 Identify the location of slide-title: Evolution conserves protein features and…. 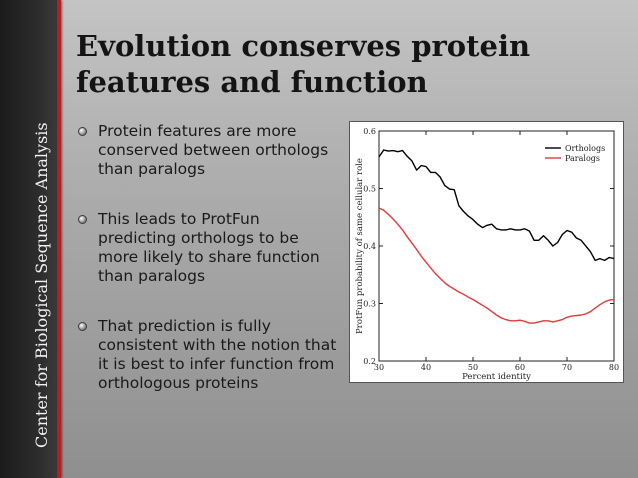
(303, 64).